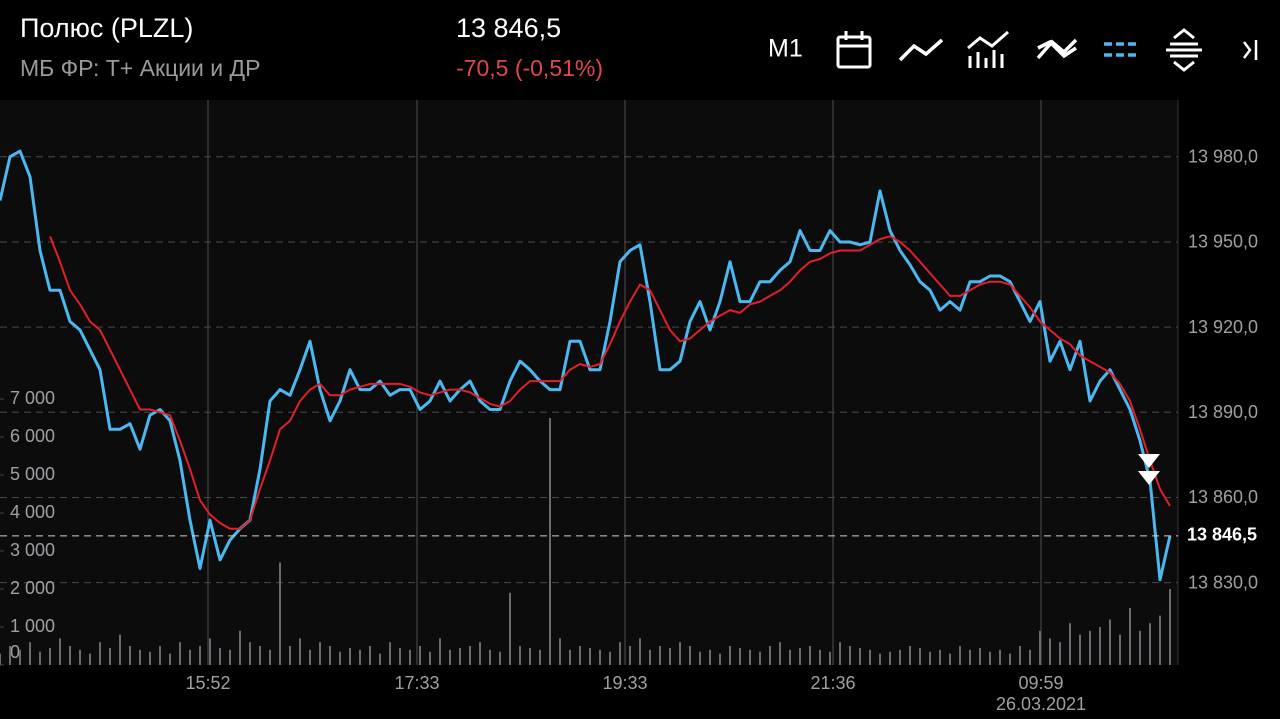 The image size is (1280, 719). What do you see at coordinates (1149, 478) in the screenshot?
I see `trade-marker` at bounding box center [1149, 478].